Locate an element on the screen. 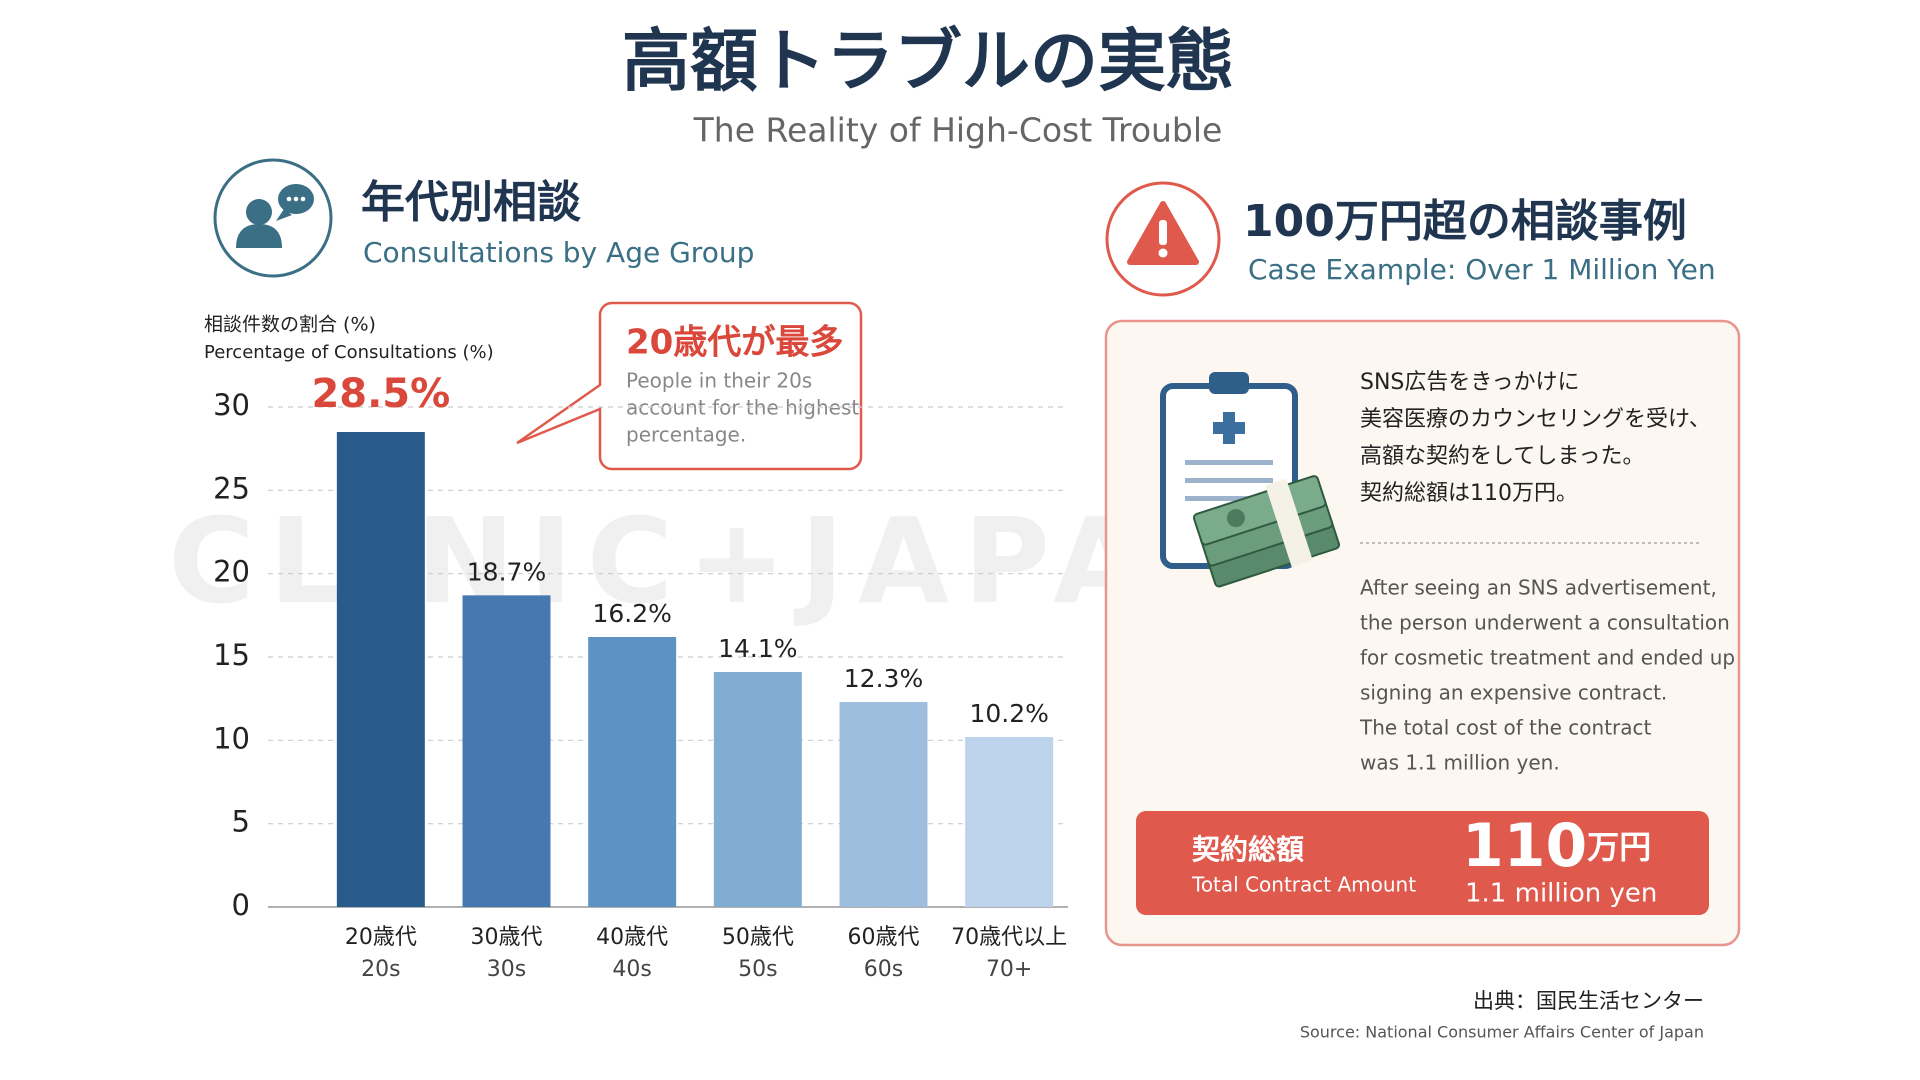 The height and width of the screenshot is (1080, 1920). case-text-jp: 美容医療のカウンセリングを受け、 is located at coordinates (1535, 419).